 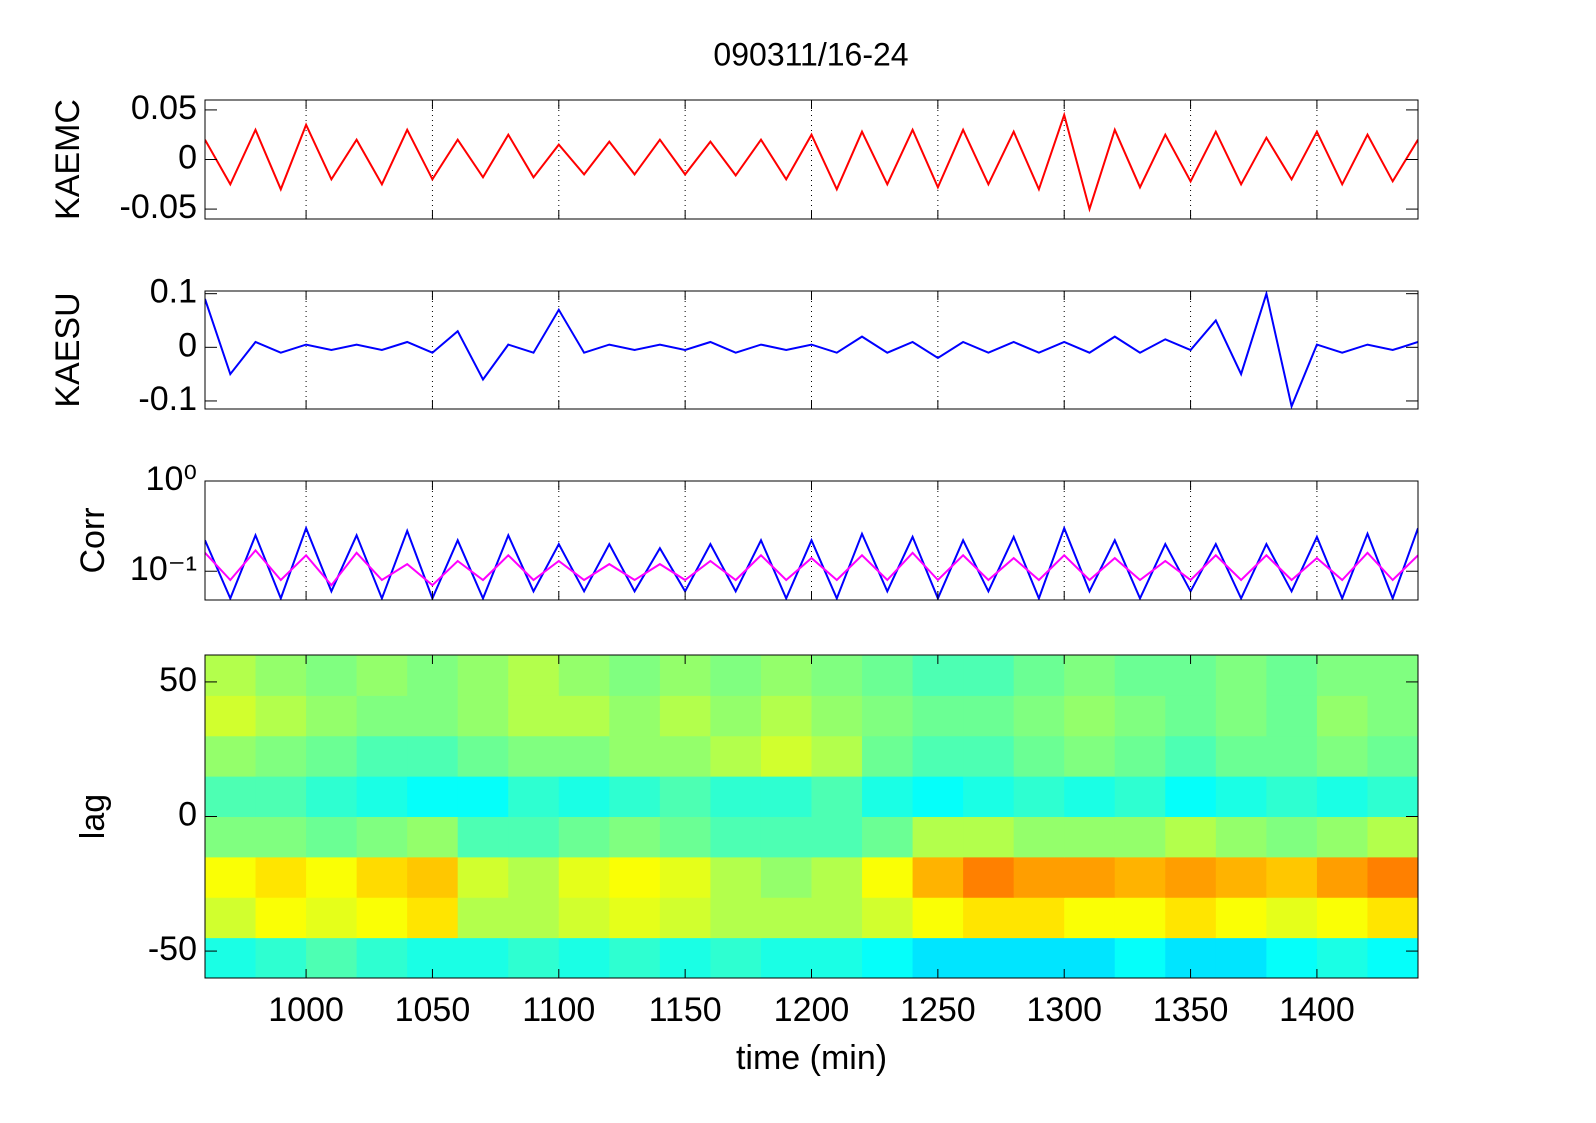 I want to click on x-tick-label: 1000, so click(x=306, y=1010).